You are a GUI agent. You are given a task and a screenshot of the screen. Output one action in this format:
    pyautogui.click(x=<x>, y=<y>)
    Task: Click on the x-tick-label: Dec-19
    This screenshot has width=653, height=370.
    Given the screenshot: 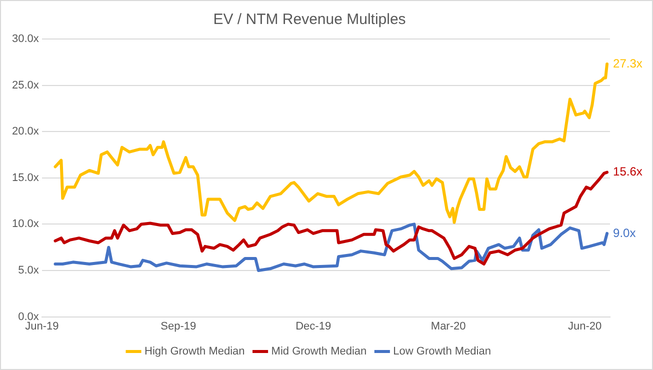 What is the action you would take?
    pyautogui.click(x=314, y=326)
    